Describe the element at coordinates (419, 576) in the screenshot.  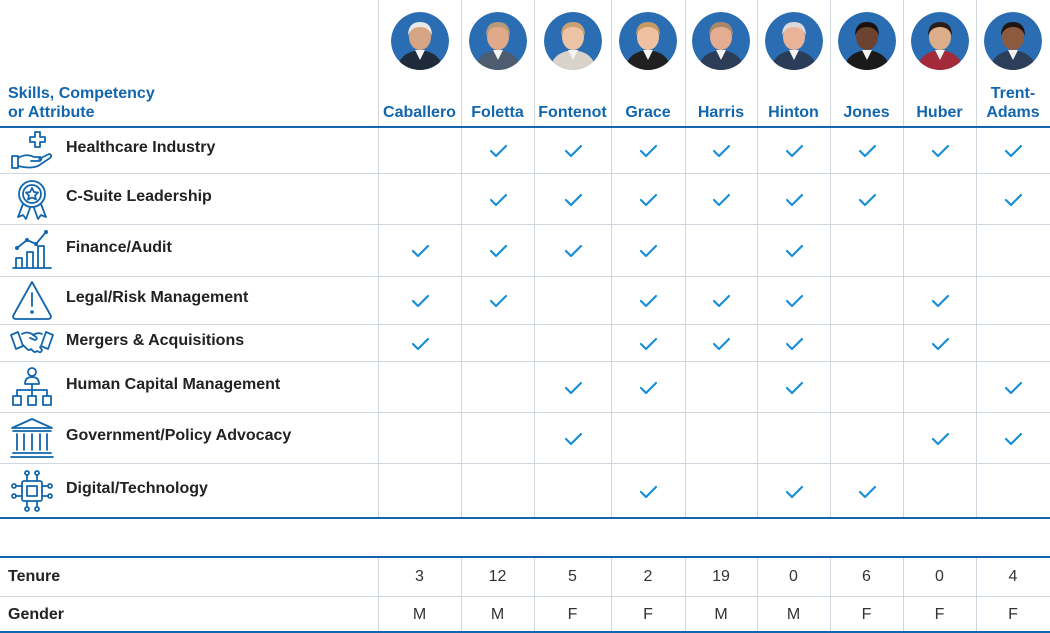
I see `tenure-value: 3` at that location.